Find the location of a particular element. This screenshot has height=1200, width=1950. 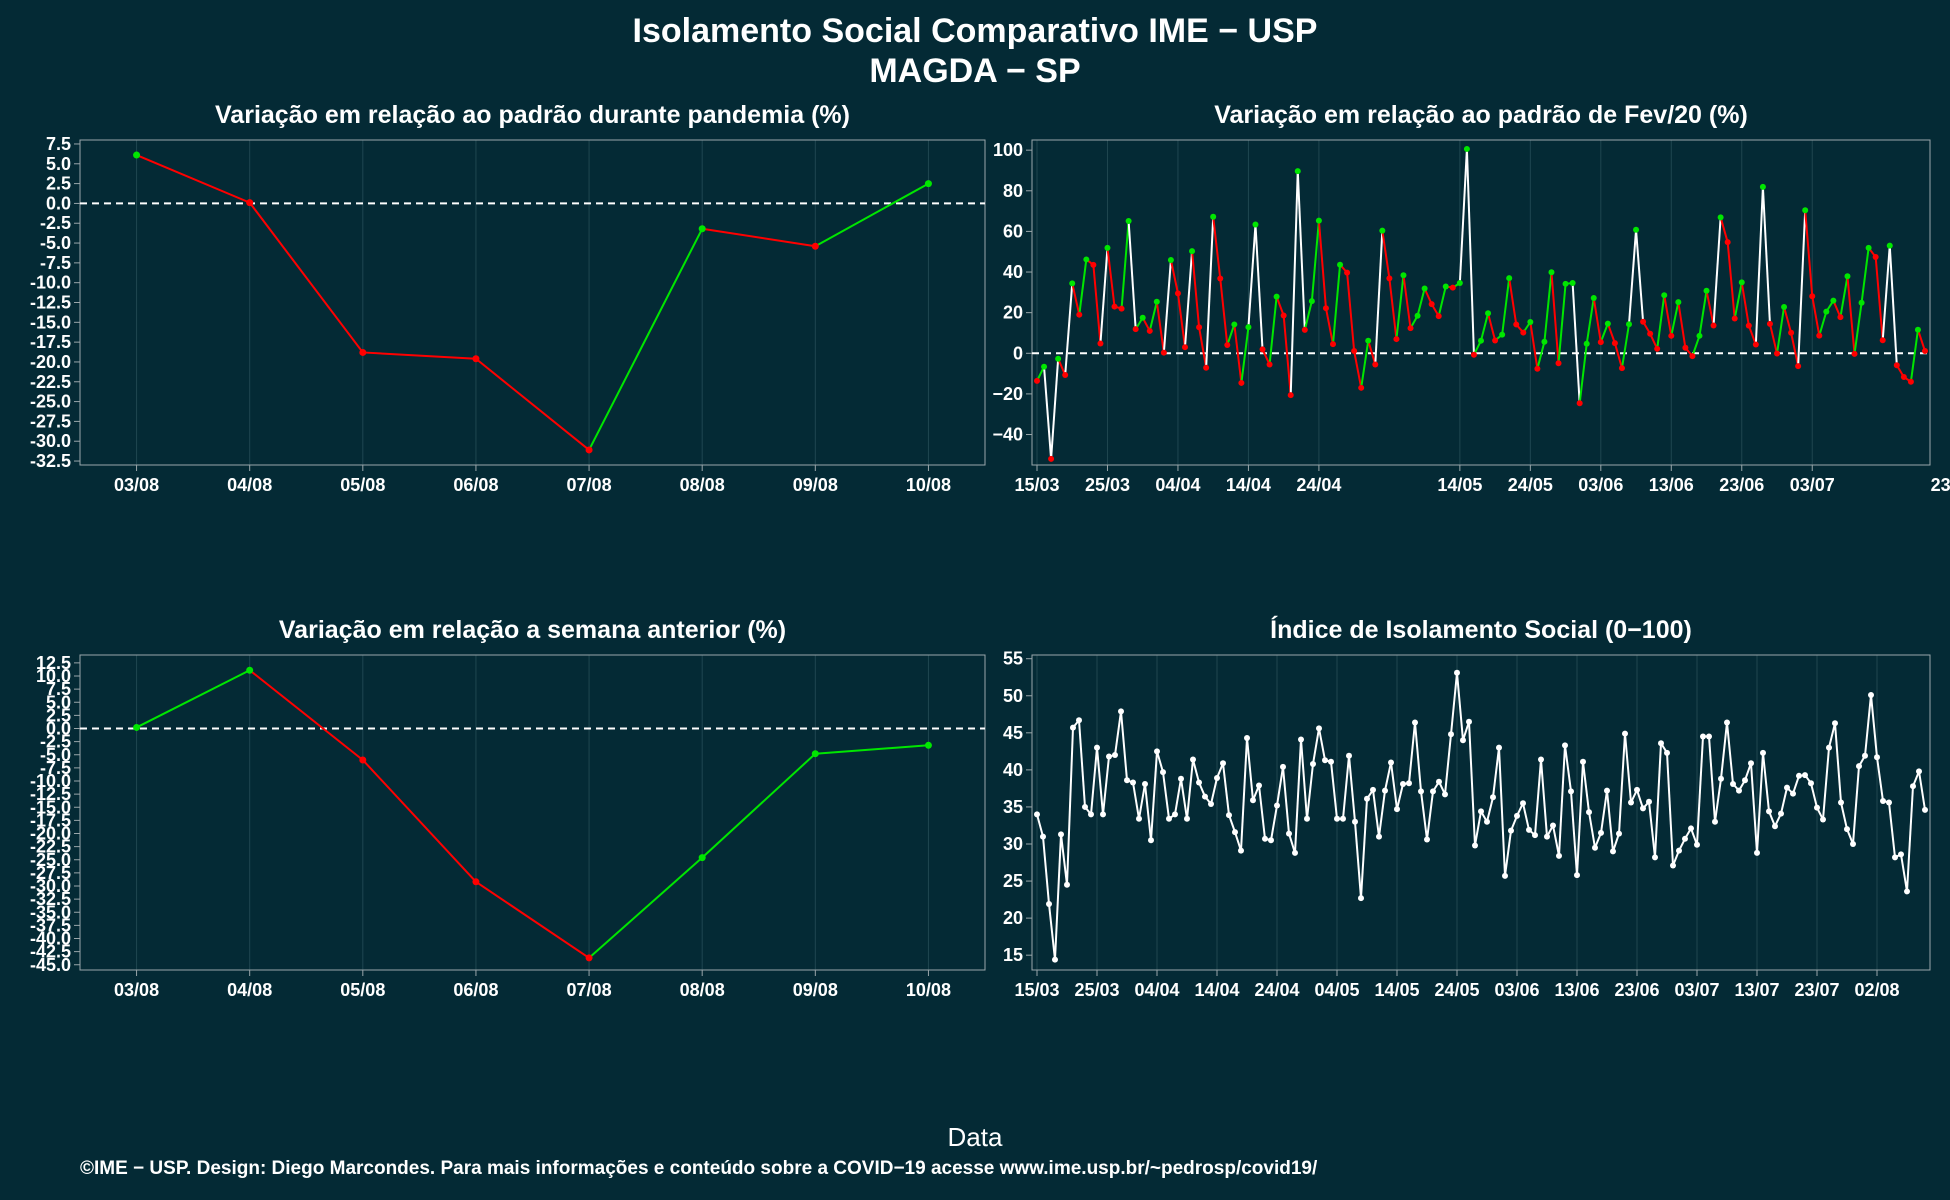

y-tick-label: -17.5 is located at coordinates (50, 820).